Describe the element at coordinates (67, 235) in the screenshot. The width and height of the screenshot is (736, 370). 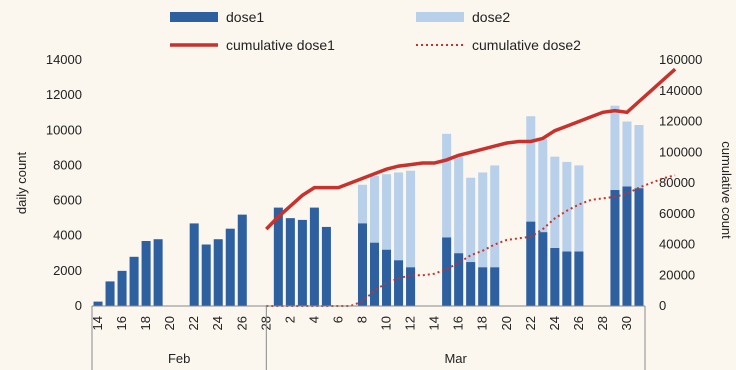
I see `y-tick-left: 4000` at that location.